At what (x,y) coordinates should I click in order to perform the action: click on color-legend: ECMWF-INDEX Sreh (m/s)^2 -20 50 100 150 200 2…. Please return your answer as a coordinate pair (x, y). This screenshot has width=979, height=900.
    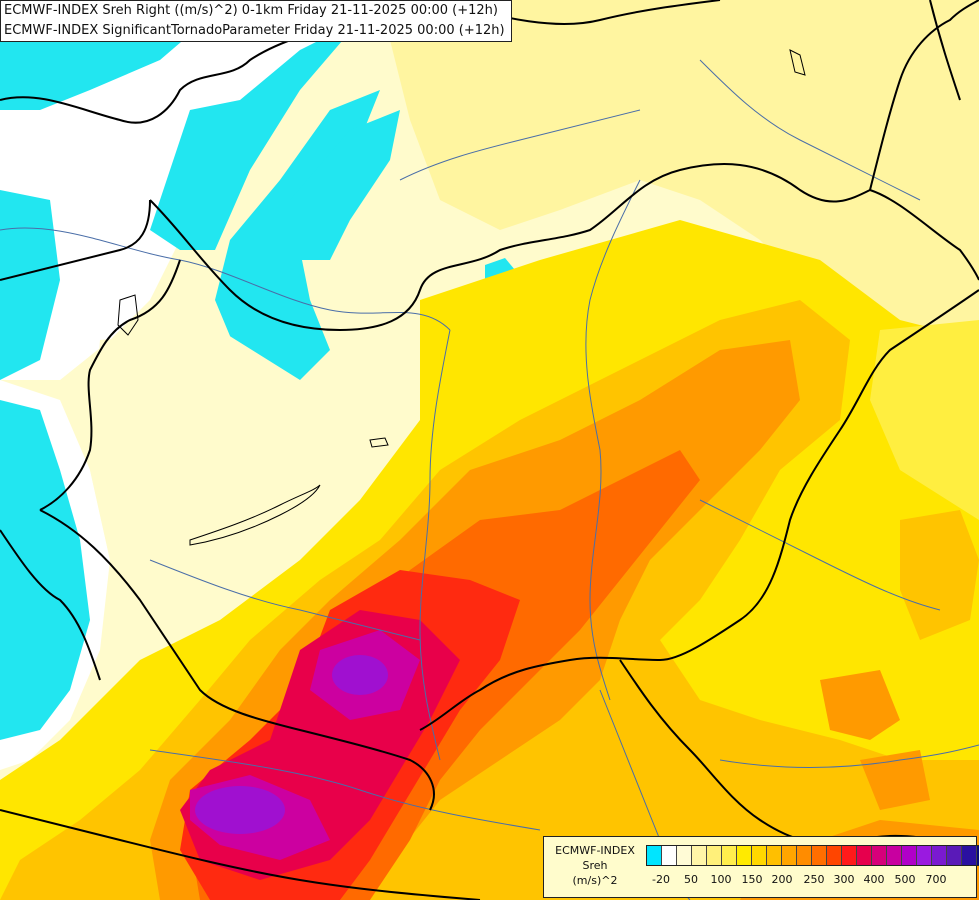
    Looking at the image, I should click on (761, 867).